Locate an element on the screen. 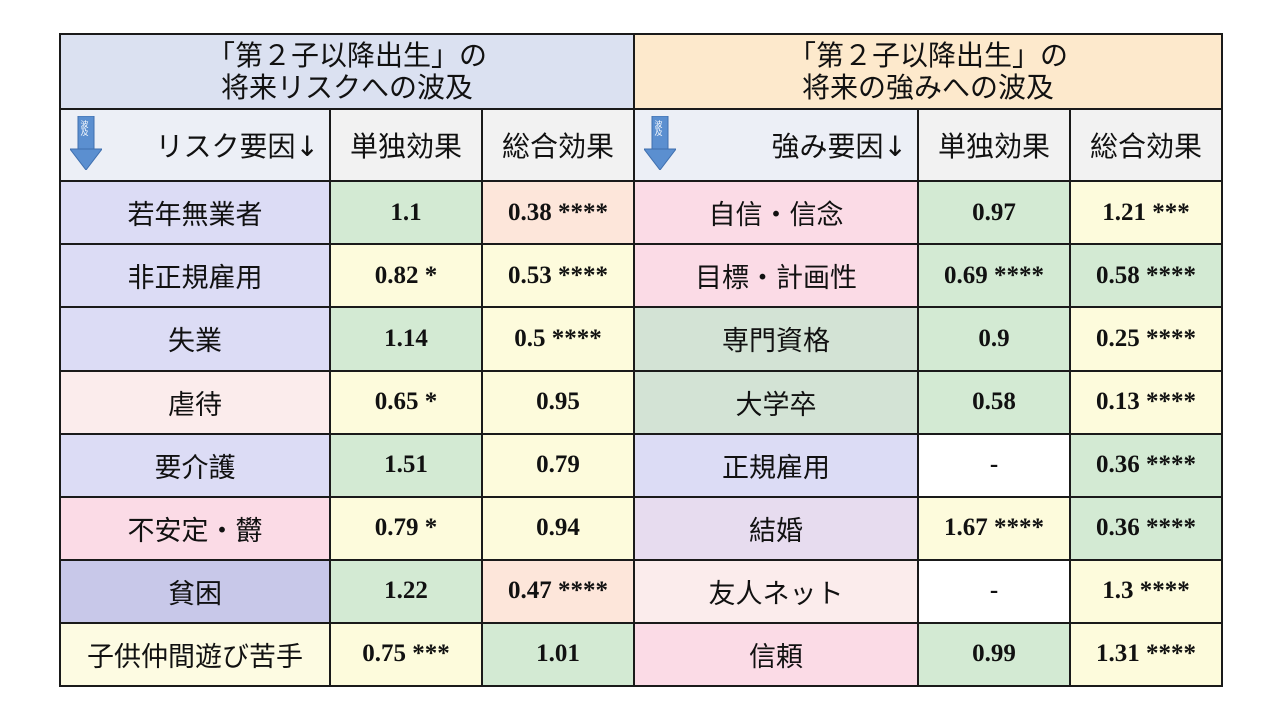 This screenshot has height=720, width=1280. risk-single-value: 1.14 is located at coordinates (406, 339).